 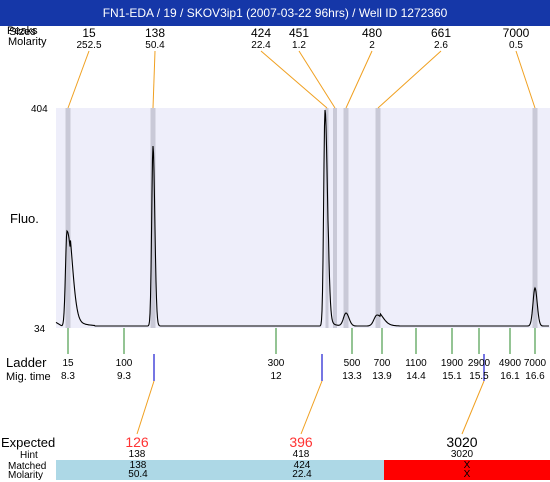 What do you see at coordinates (302, 474) in the screenshot?
I see `molarity-value: 22.4` at bounding box center [302, 474].